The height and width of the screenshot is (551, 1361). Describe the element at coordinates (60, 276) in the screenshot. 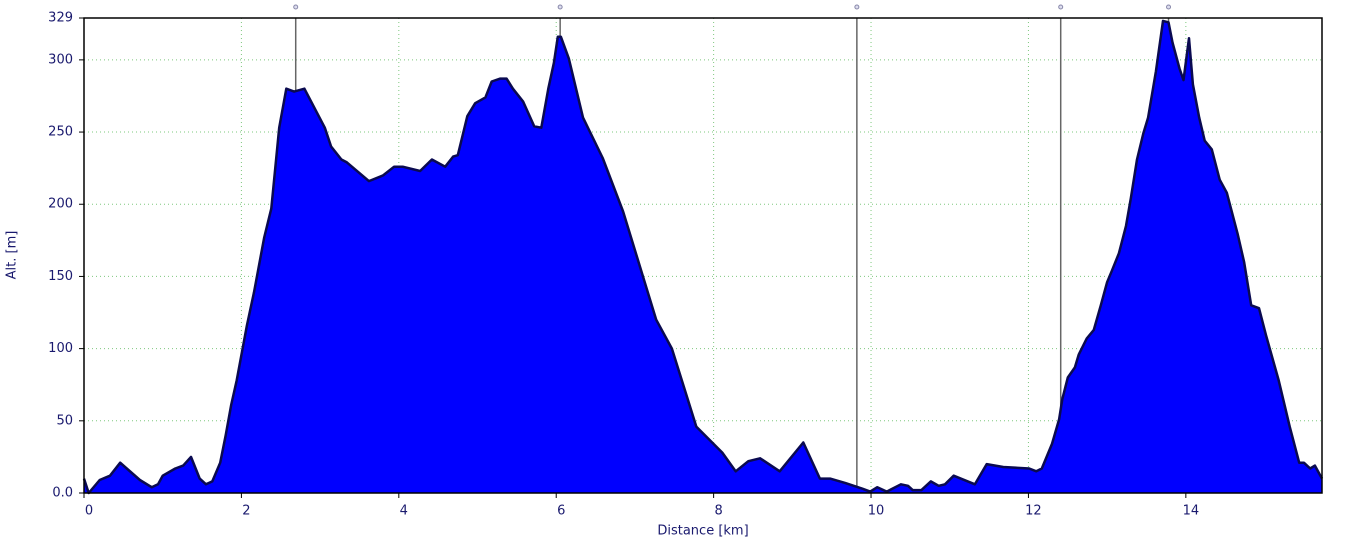

I see `y-tick-label: 150` at that location.